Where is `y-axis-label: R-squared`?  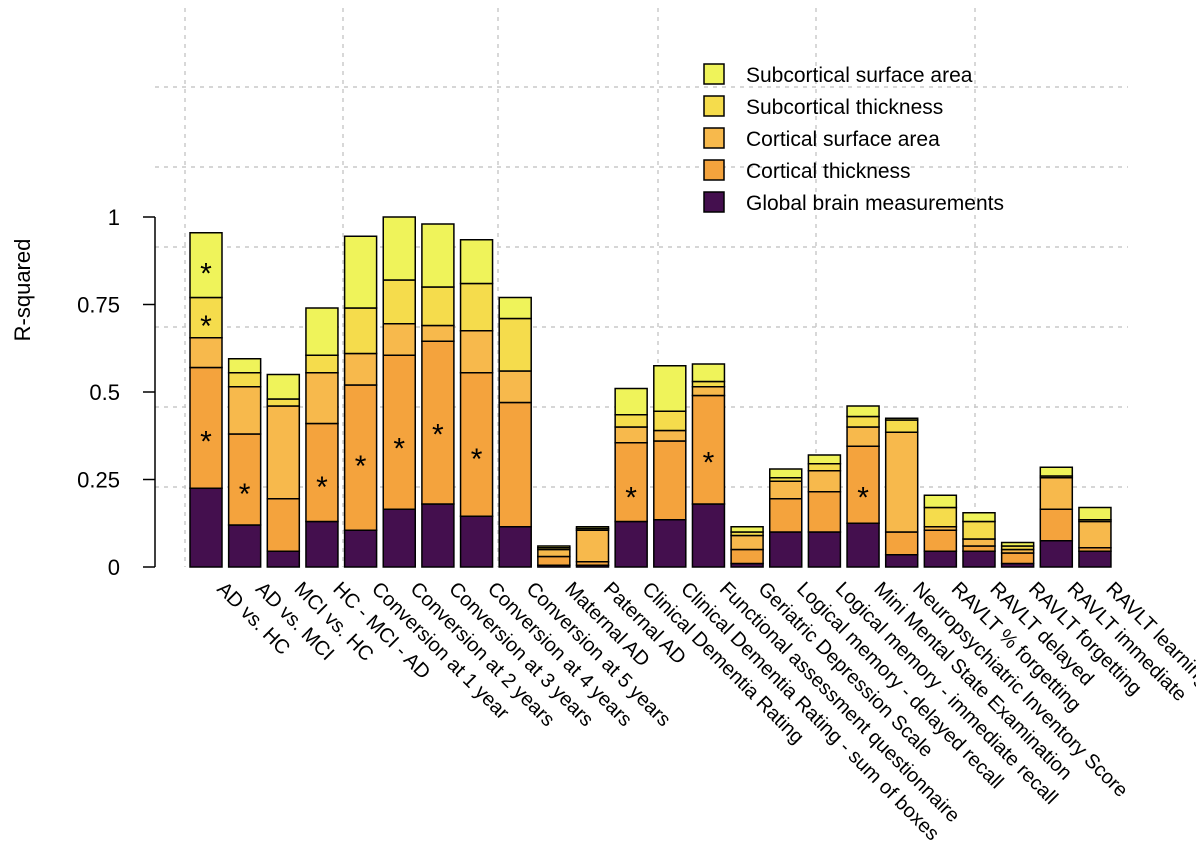
y-axis-label: R-squared is located at coordinates (22, 290).